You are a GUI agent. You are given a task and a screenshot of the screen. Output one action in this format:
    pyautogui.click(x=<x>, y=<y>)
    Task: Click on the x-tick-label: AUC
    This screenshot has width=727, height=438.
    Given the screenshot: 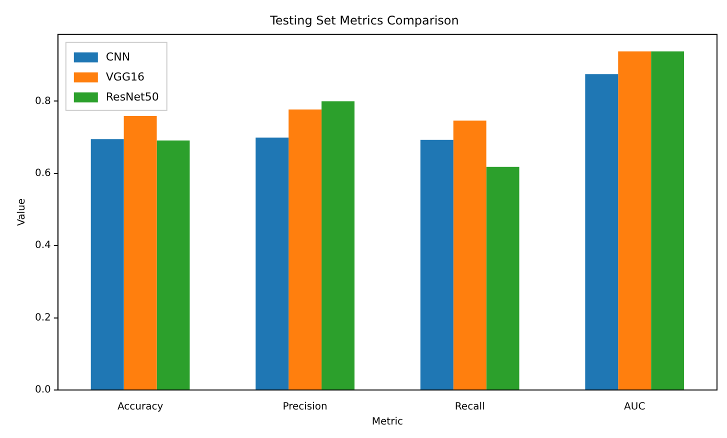 What is the action you would take?
    pyautogui.click(x=635, y=407)
    